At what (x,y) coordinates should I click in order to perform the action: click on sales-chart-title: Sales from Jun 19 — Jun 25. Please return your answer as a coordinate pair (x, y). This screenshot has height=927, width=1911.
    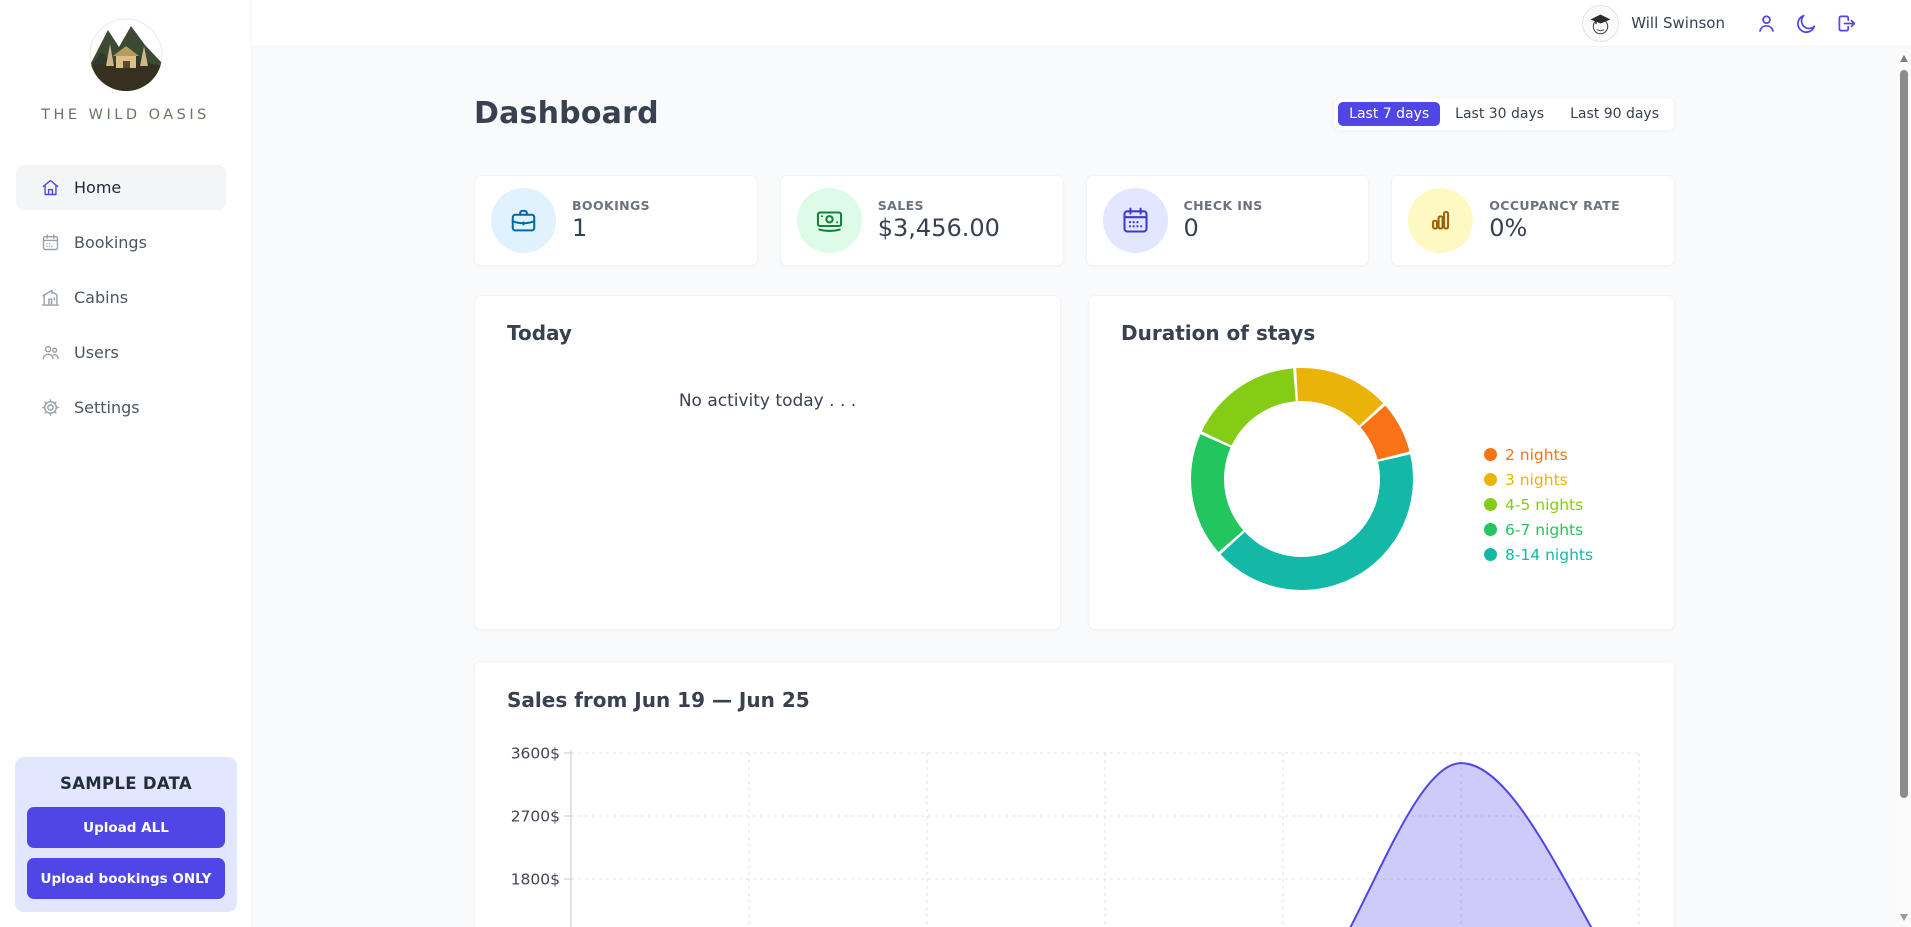
    Looking at the image, I should click on (658, 700).